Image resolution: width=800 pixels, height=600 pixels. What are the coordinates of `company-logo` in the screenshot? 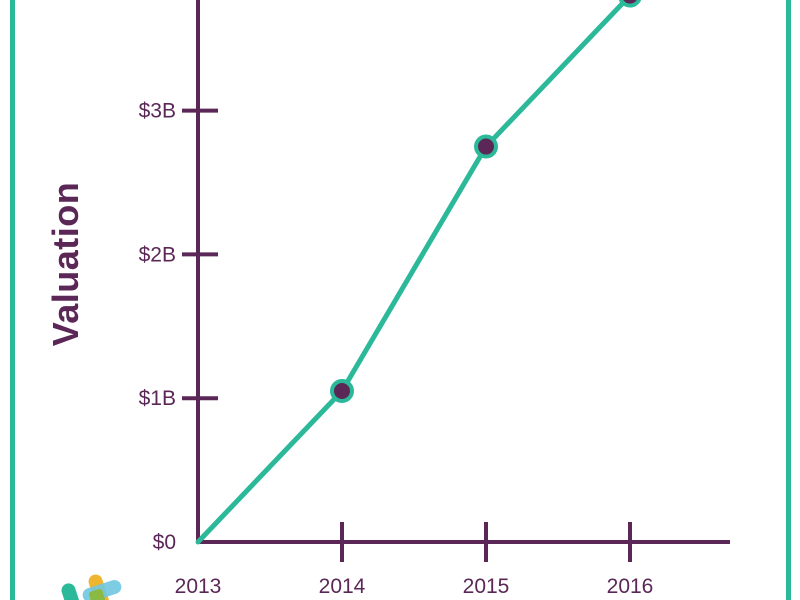 It's located at (91, 587).